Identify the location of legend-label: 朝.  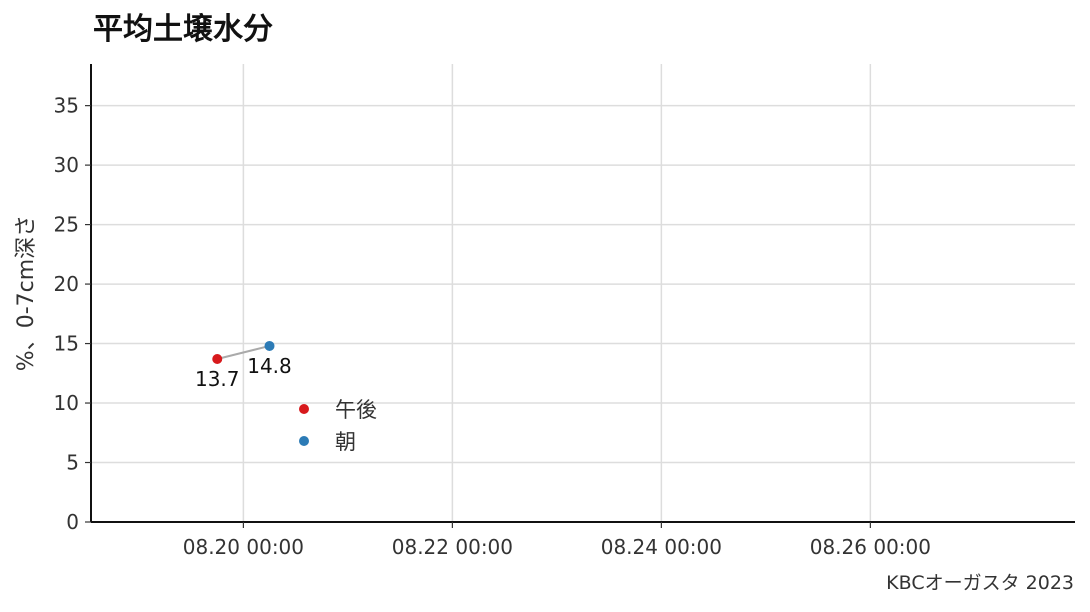
(345, 442).